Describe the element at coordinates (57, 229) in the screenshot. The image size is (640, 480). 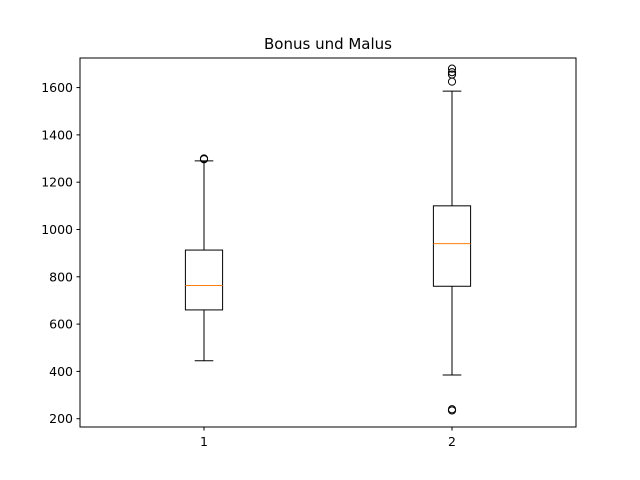
I see `y-tick-label: 1000` at that location.